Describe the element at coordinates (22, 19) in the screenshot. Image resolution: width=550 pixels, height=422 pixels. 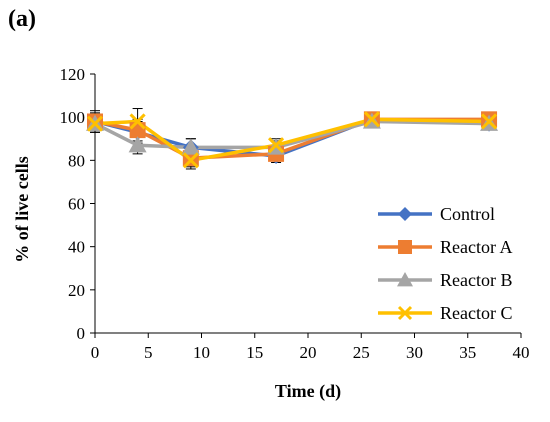
I see `panel-label: (a)` at that location.